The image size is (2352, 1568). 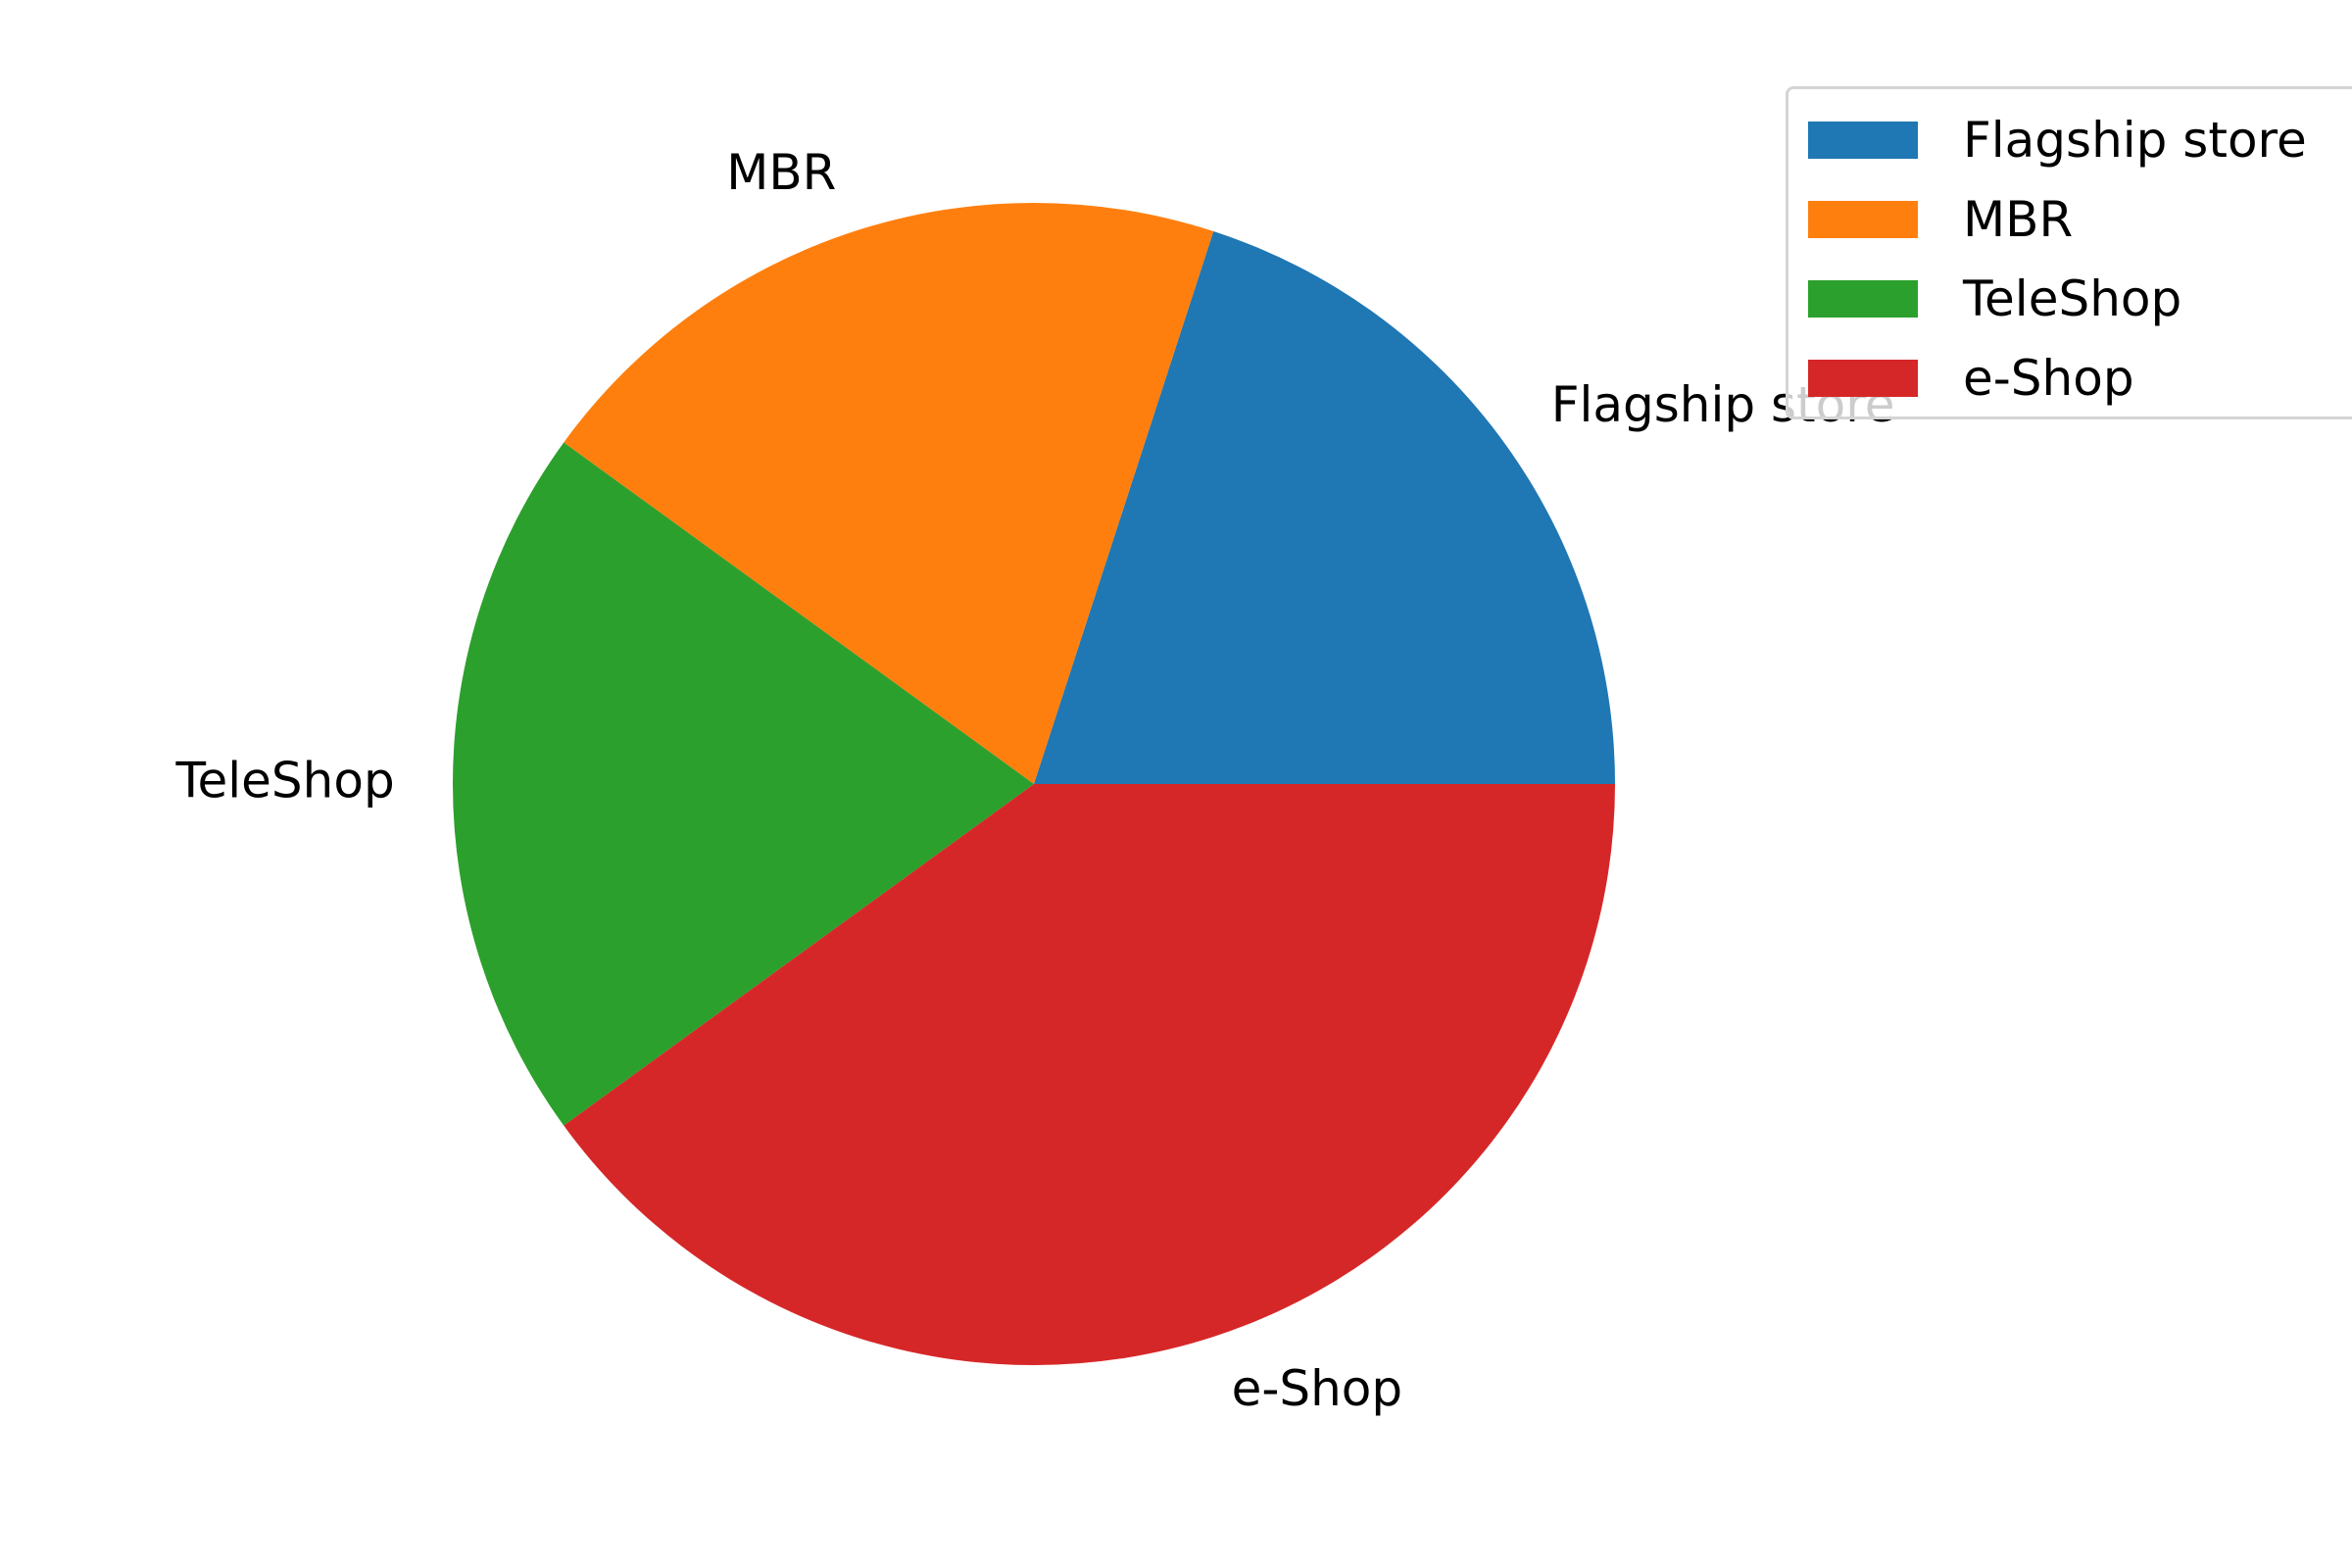 I want to click on legend-item-3: e-Shop, so click(x=1971, y=378).